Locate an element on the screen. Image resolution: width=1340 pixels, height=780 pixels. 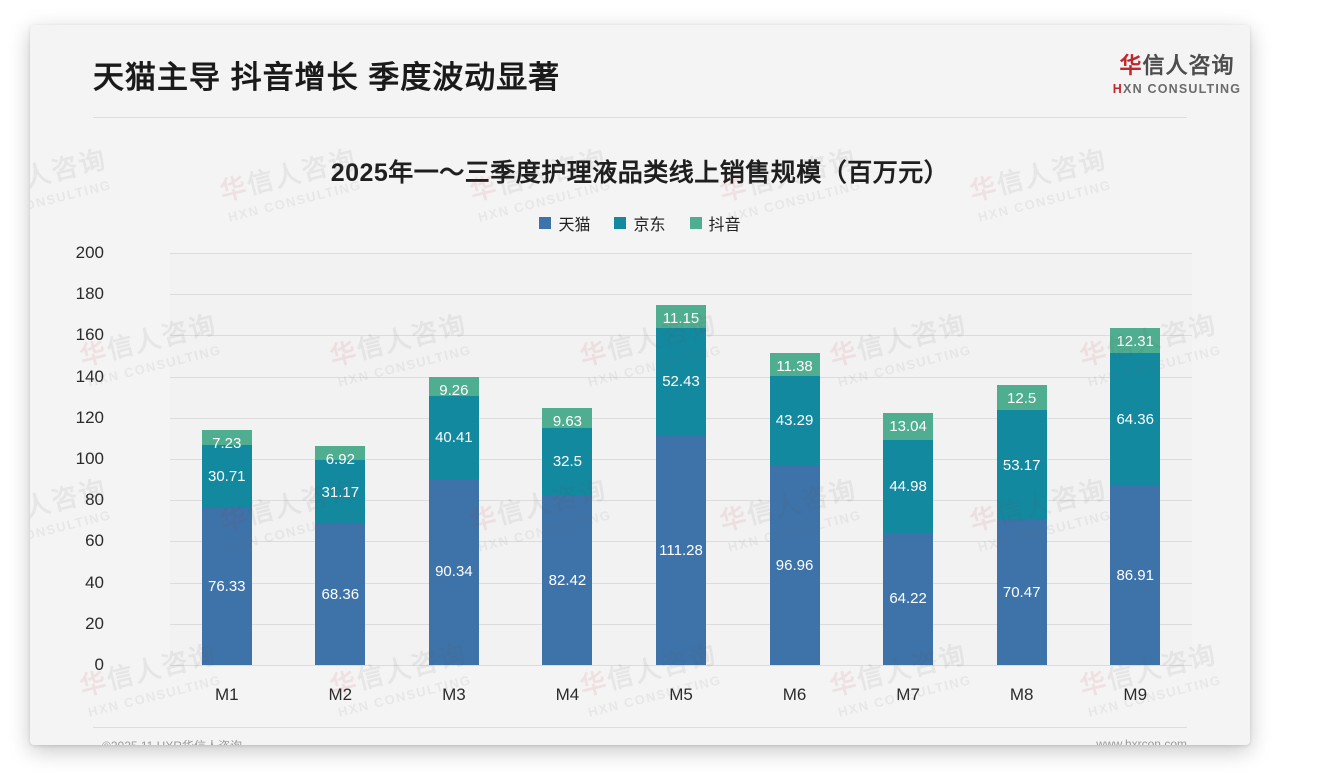
bar-segment-天猫: 111.28 is located at coordinates (681, 550).